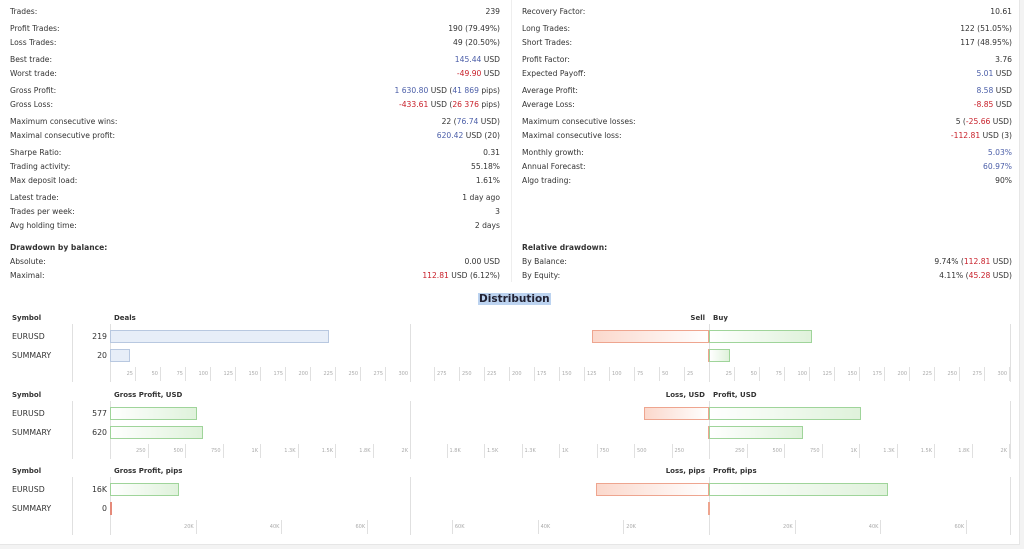  I want to click on stat-value-part: pips), so click(489, 90).